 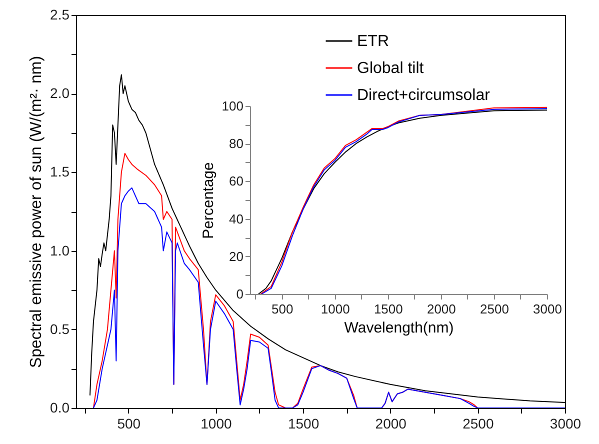 I want to click on y-axis-title: Percentage, so click(x=208, y=200).